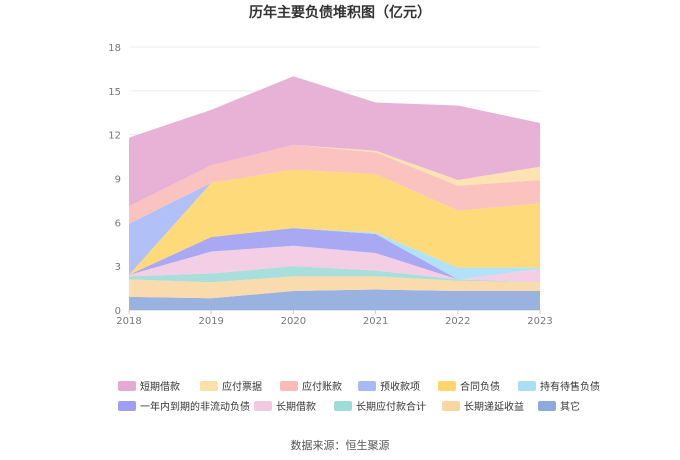 This screenshot has width=680, height=460. Describe the element at coordinates (480, 387) in the screenshot. I see `legend-label: 合同负债` at that location.